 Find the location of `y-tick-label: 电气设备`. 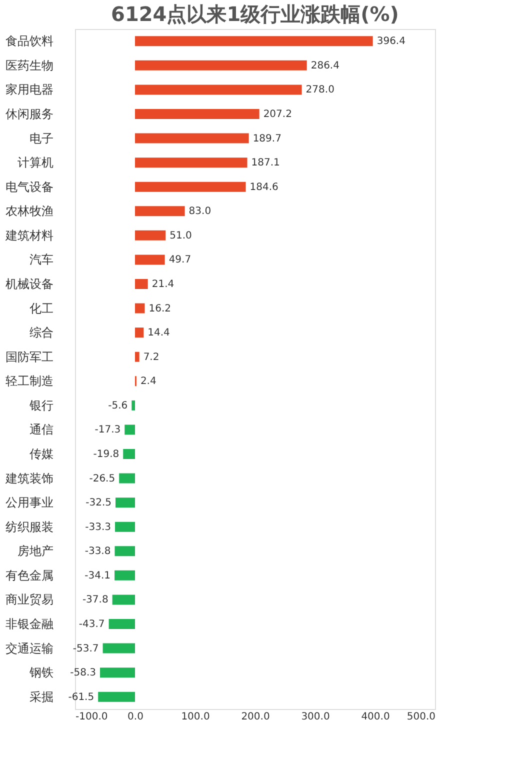

y-tick-label: 电气设备 is located at coordinates (30, 187).